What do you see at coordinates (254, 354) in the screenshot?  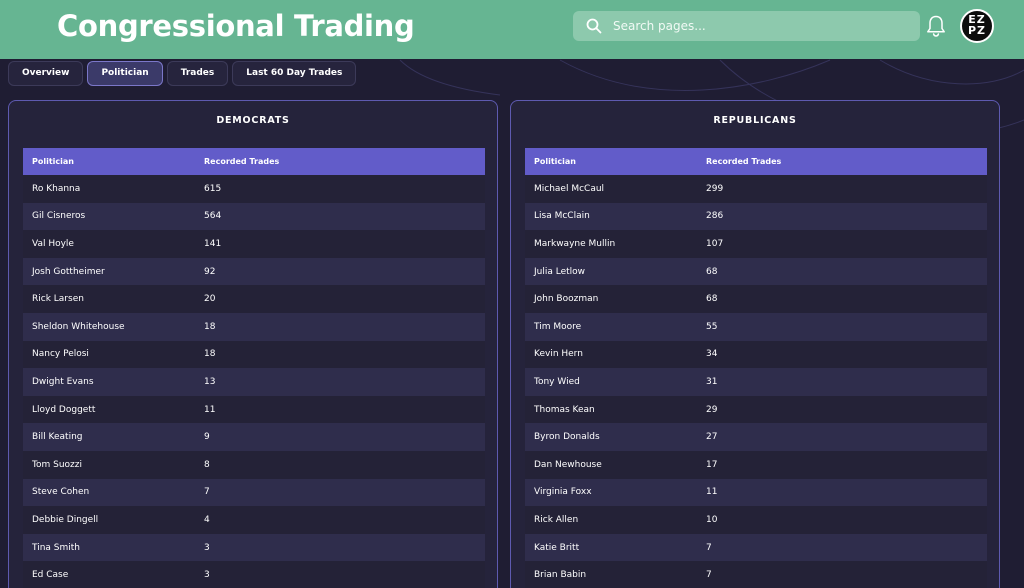 I see `table-row: Nancy Pelosi 18` at bounding box center [254, 354].